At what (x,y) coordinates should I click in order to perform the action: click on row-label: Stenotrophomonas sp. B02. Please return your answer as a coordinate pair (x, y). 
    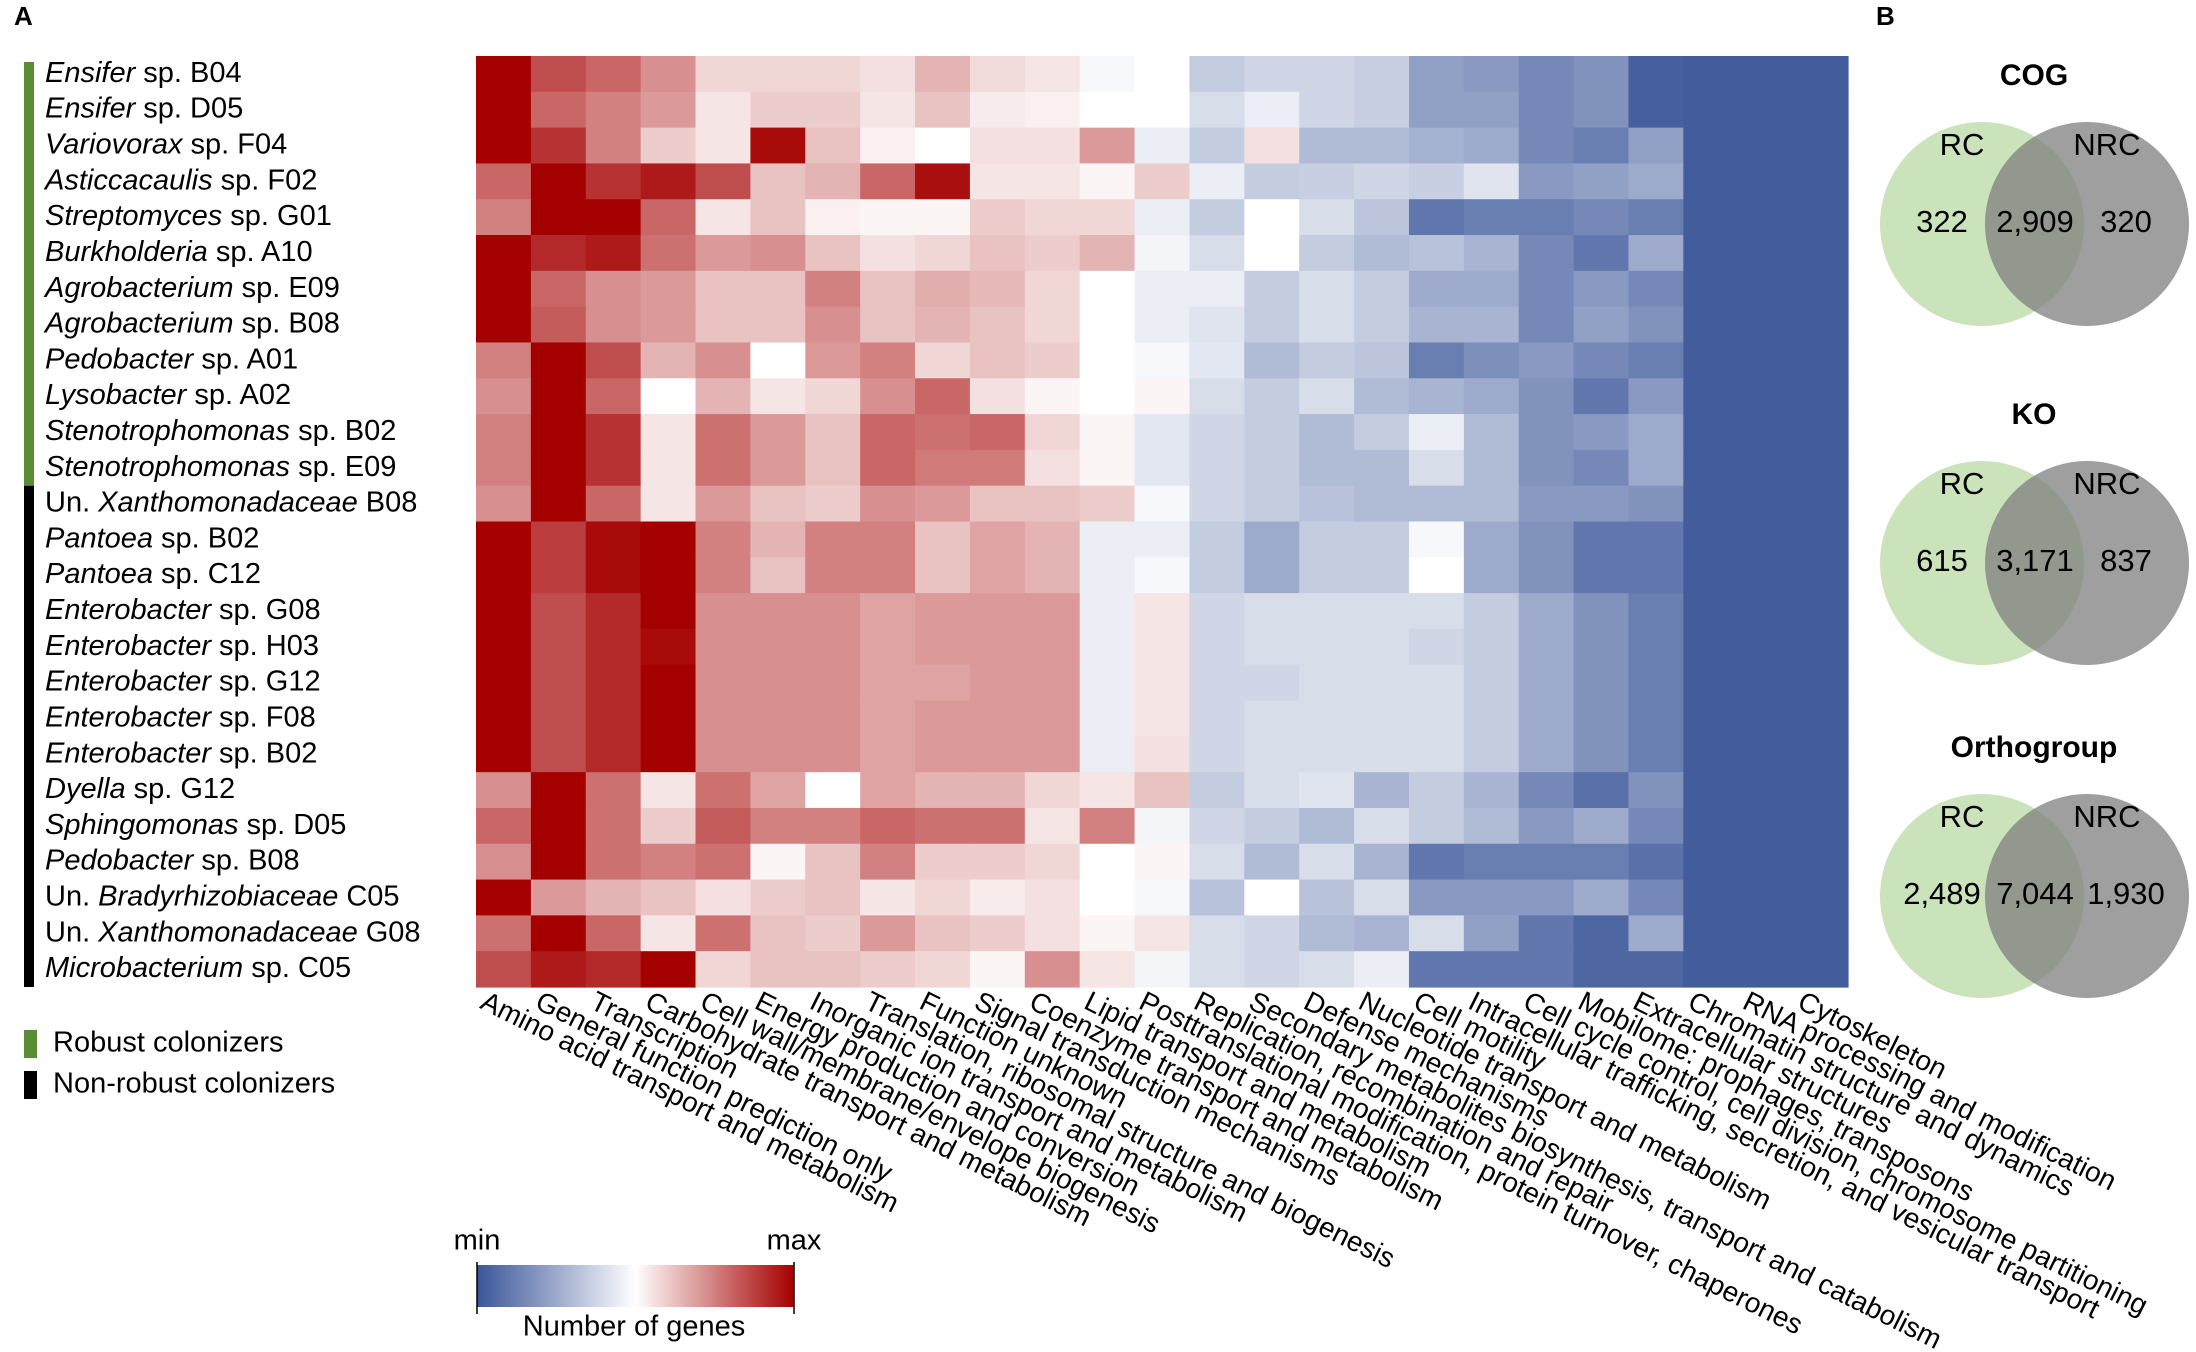
    Looking at the image, I should click on (220, 431).